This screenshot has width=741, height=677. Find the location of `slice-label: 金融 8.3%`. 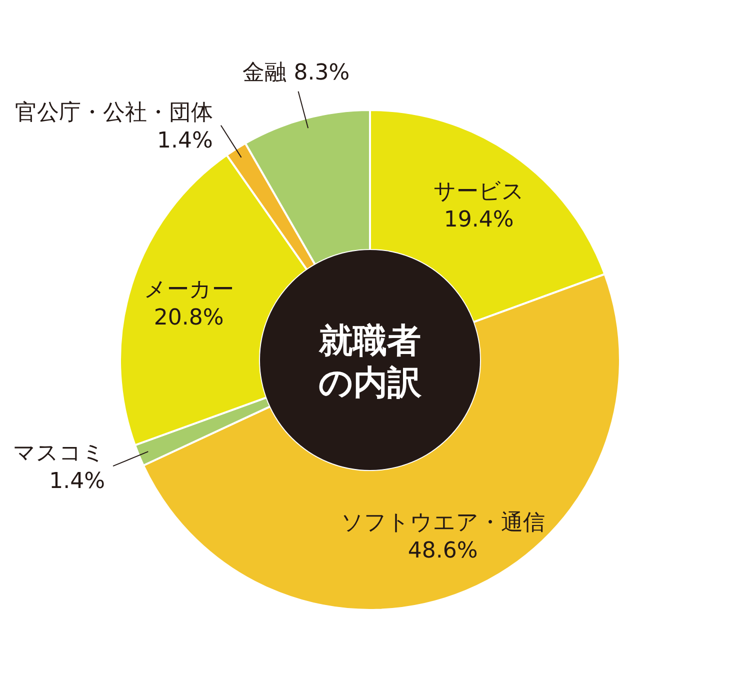

slice-label: 金融 8.3% is located at coordinates (296, 73).